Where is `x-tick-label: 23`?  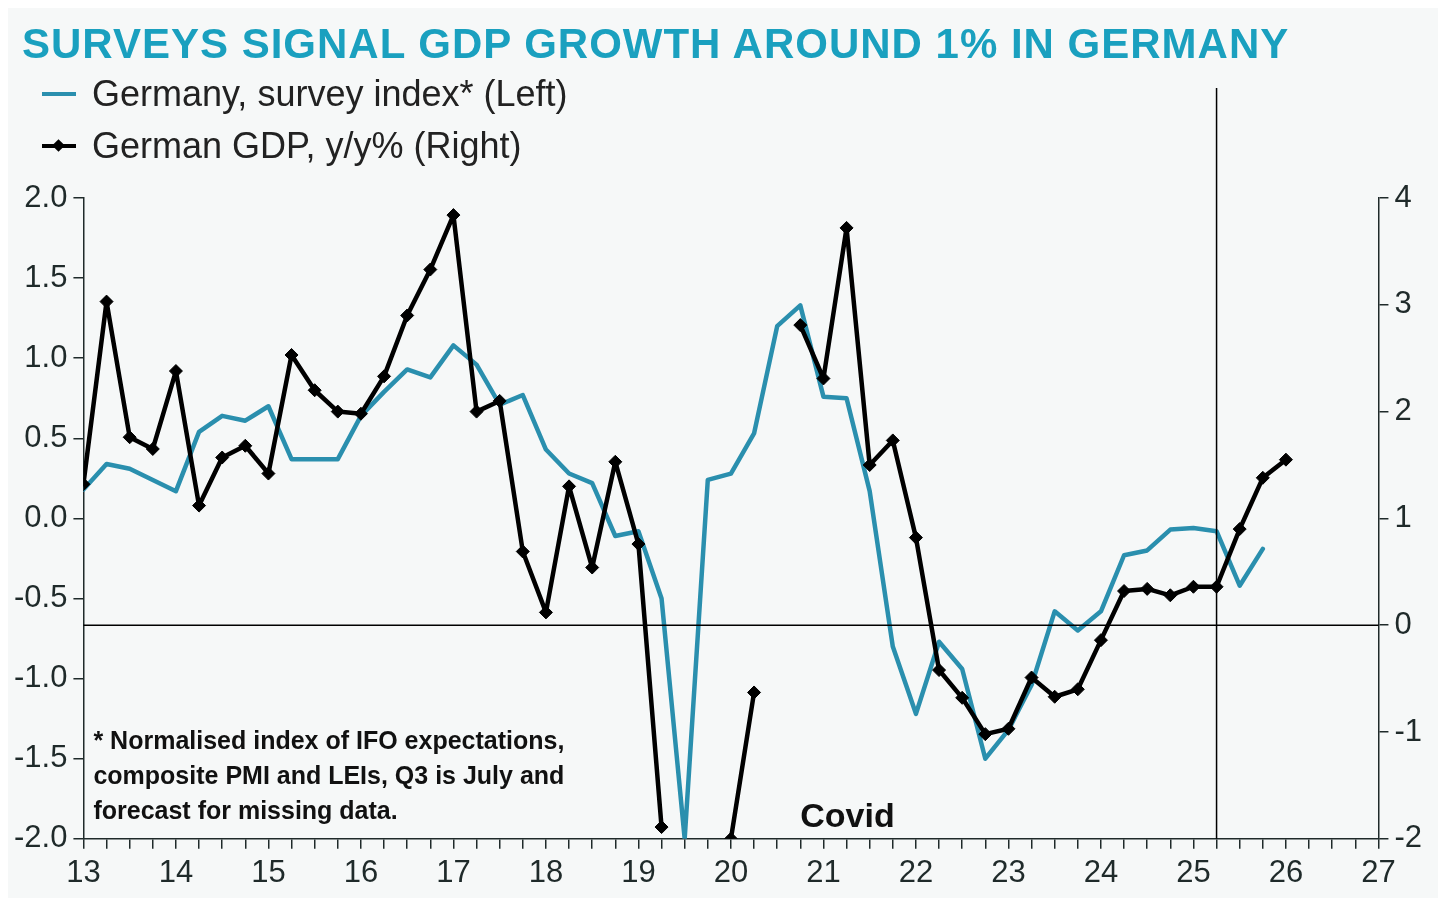 x-tick-label: 23 is located at coordinates (1008, 871).